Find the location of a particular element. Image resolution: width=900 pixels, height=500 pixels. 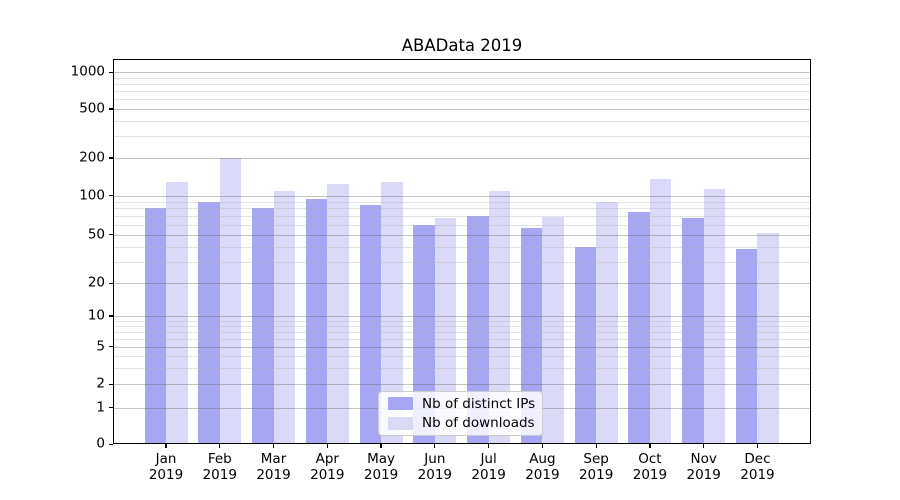

bar-distinct-ips-aug is located at coordinates (531, 336).